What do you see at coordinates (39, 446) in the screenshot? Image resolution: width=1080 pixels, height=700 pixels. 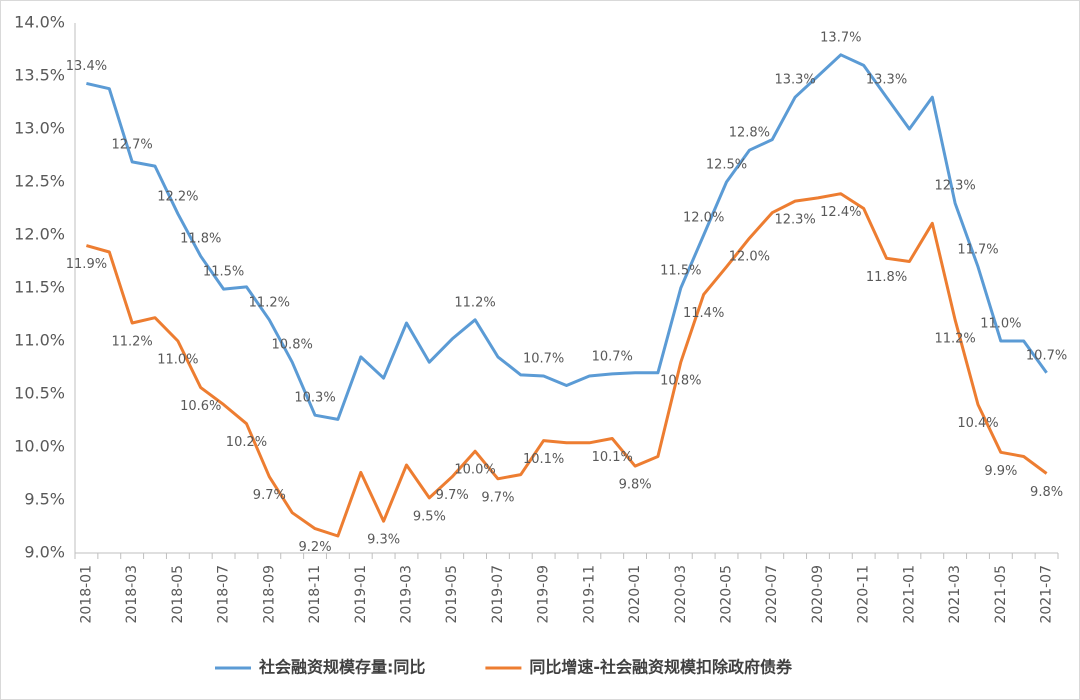 I see `y-tick-label: 10.0%` at bounding box center [39, 446].